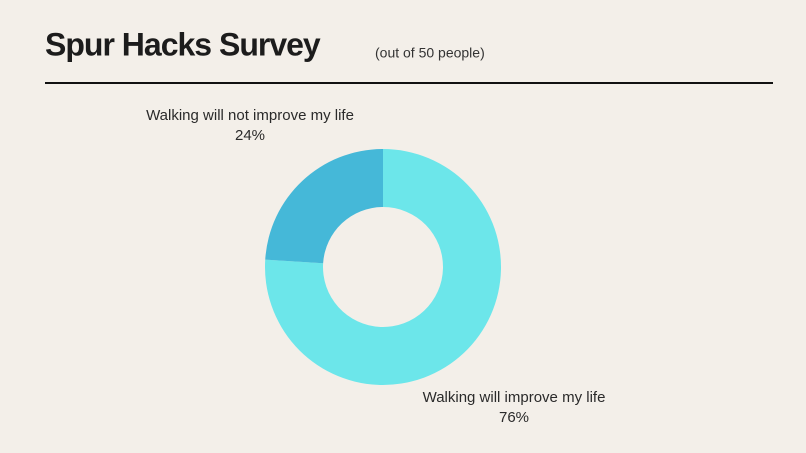 The width and height of the screenshot is (806, 453). I want to click on pie-slice, so click(324, 206).